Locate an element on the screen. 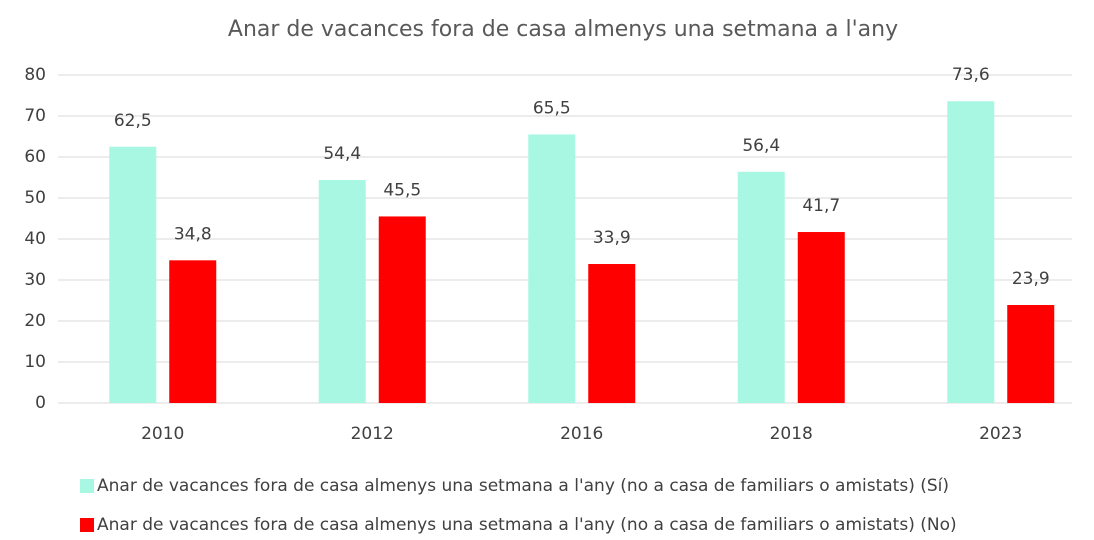 This screenshot has height=540, width=1094. data-label: 41,7 is located at coordinates (821, 206).